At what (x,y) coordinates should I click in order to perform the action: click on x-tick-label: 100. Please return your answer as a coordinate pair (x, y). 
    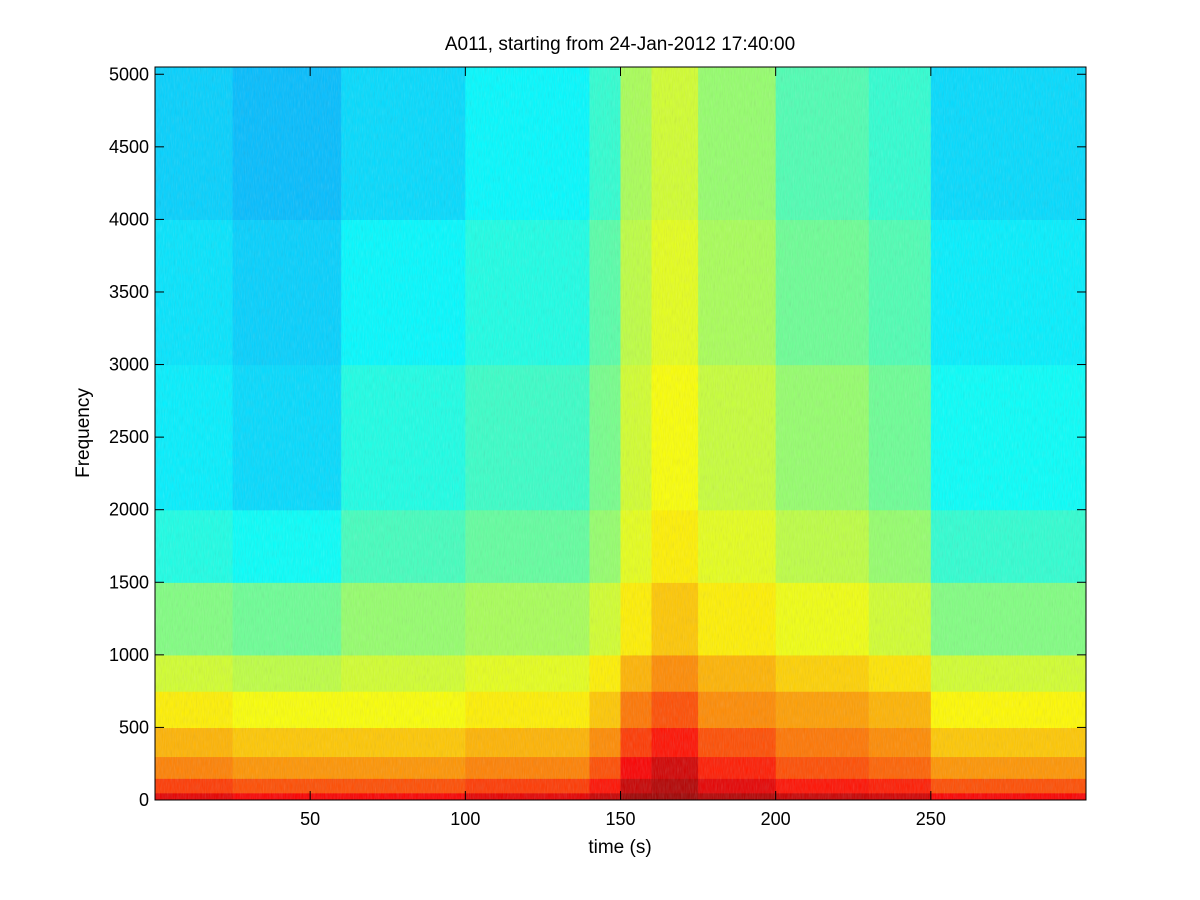
    Looking at the image, I should click on (465, 819).